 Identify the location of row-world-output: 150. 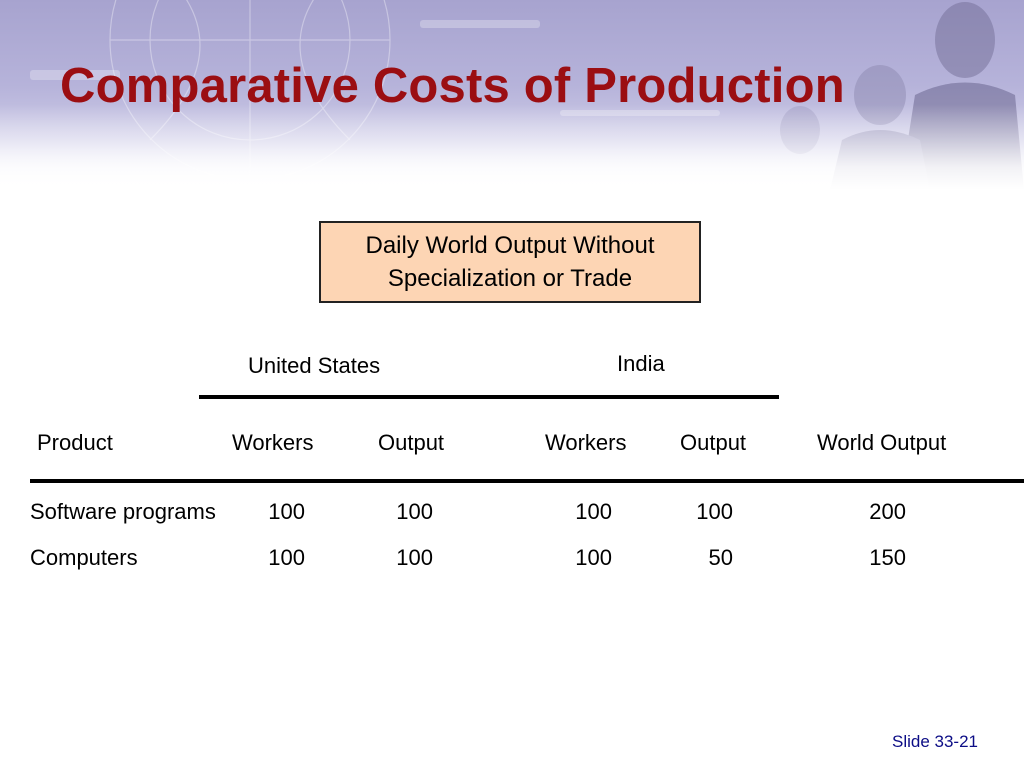
(887, 557).